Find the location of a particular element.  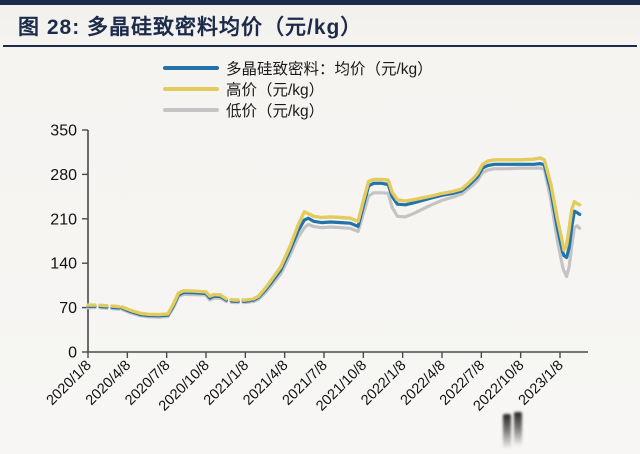

legend-label-high: 高价（元/kg） is located at coordinates (275, 90).